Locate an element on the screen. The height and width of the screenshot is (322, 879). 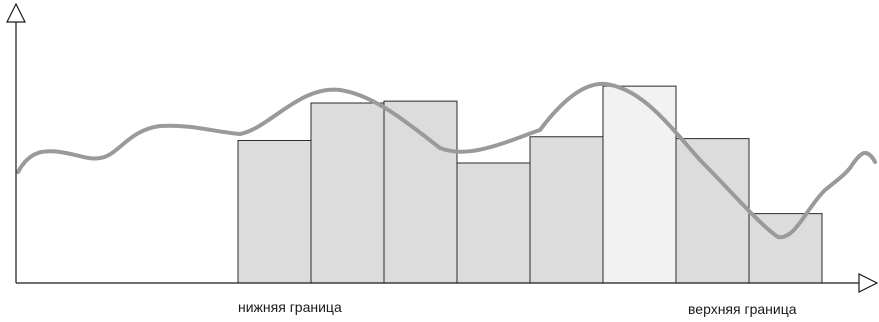
lower-bound-label: нижняя граница is located at coordinates (290, 307).